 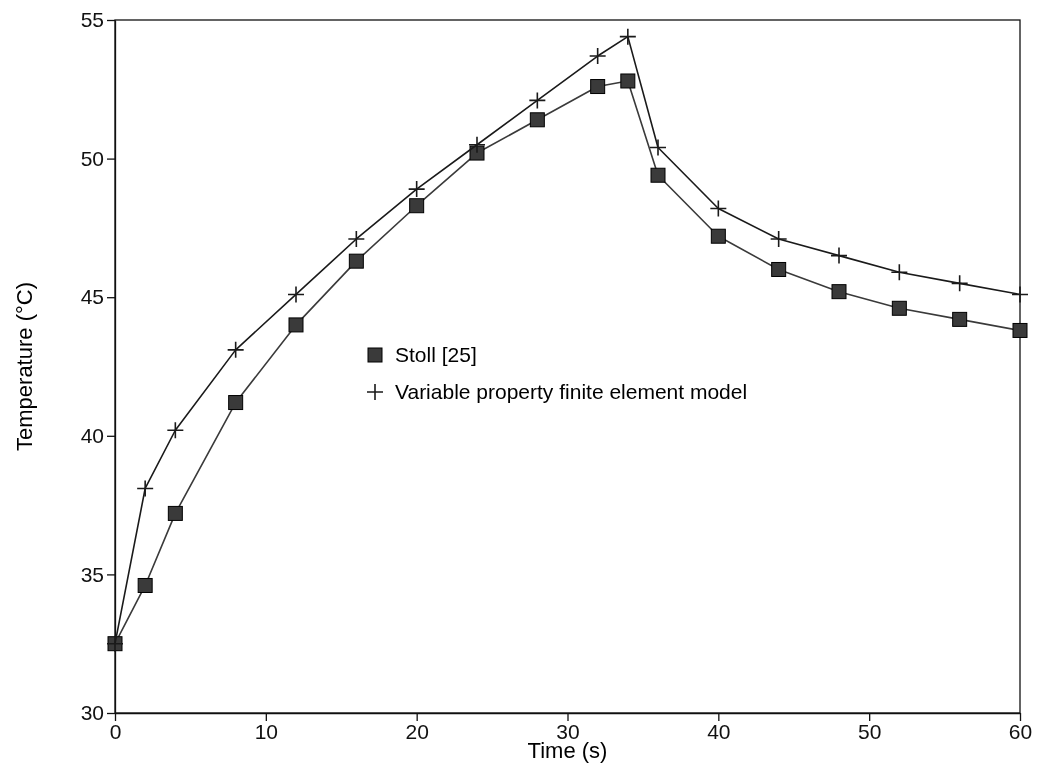 I want to click on y-tick-label: 45, so click(x=92, y=297).